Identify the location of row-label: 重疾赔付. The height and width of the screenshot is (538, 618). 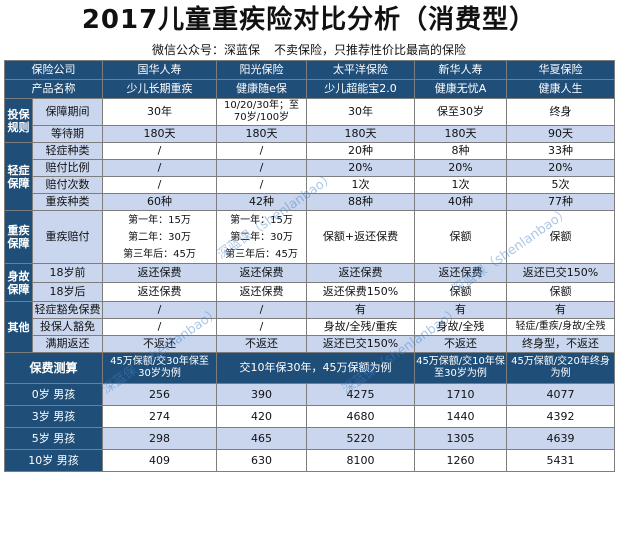
(67, 237).